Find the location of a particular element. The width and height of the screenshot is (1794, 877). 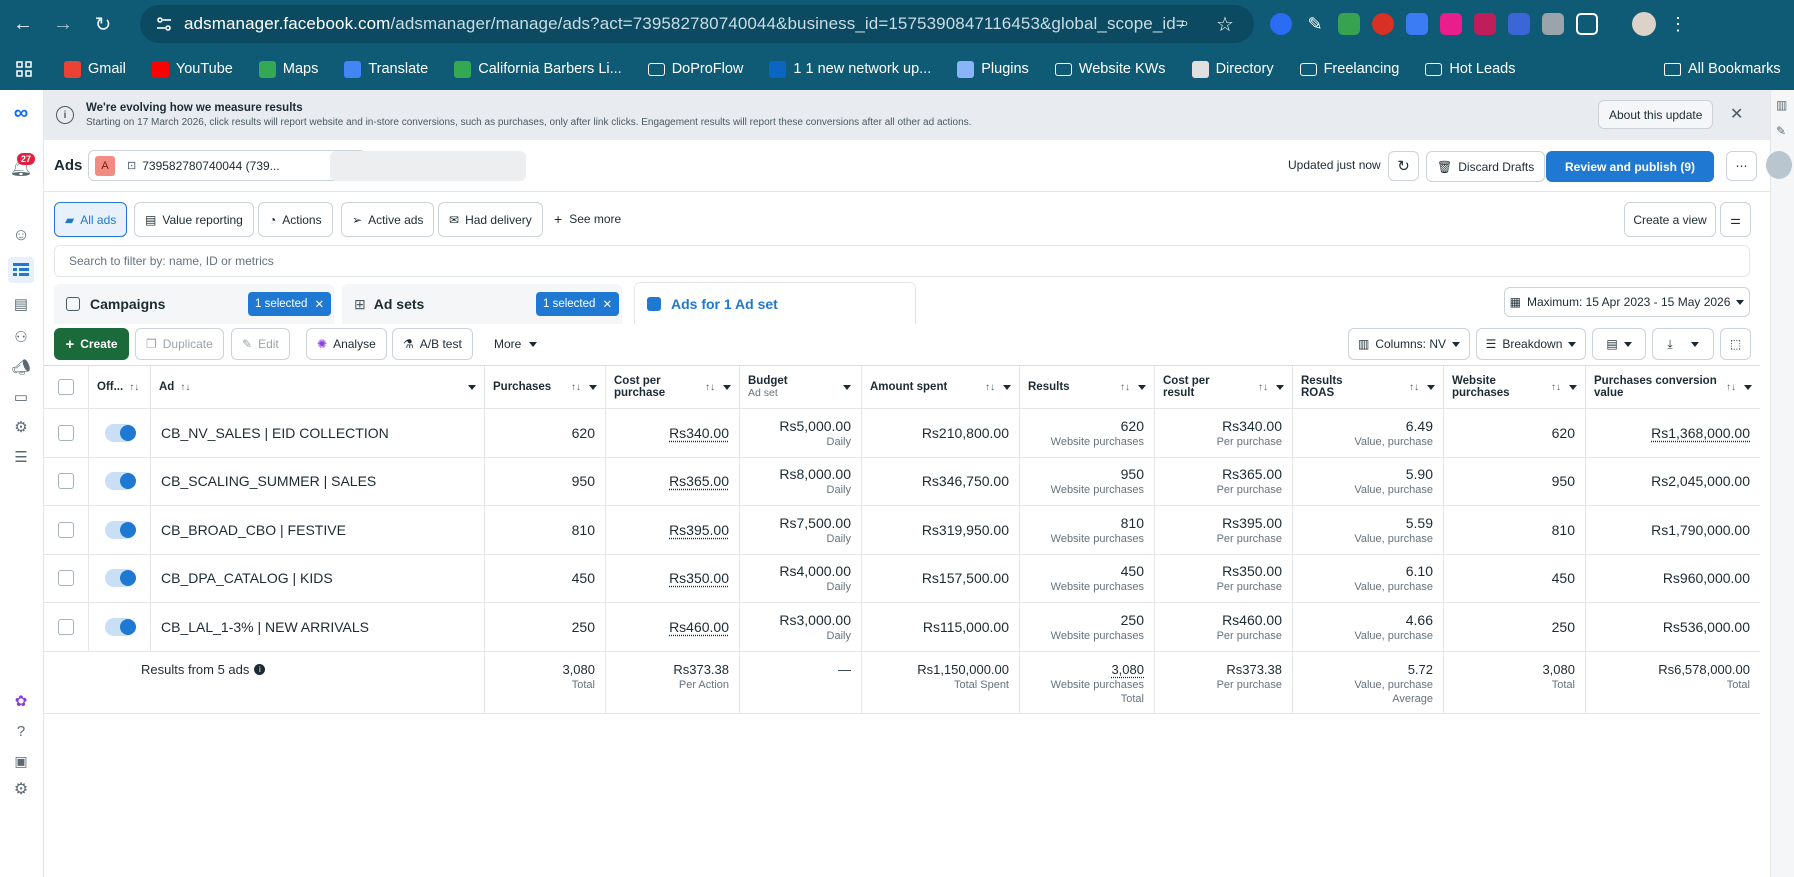

all-tools-icon: ☰ is located at coordinates (21, 457).